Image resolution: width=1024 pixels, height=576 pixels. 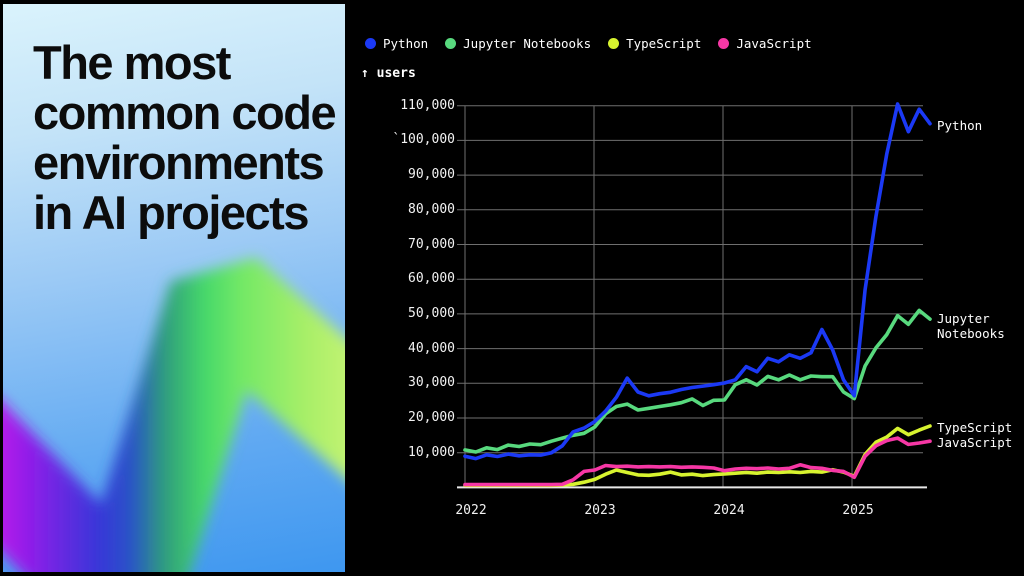 What do you see at coordinates (370, 43) in the screenshot?
I see `legend-dot-python` at bounding box center [370, 43].